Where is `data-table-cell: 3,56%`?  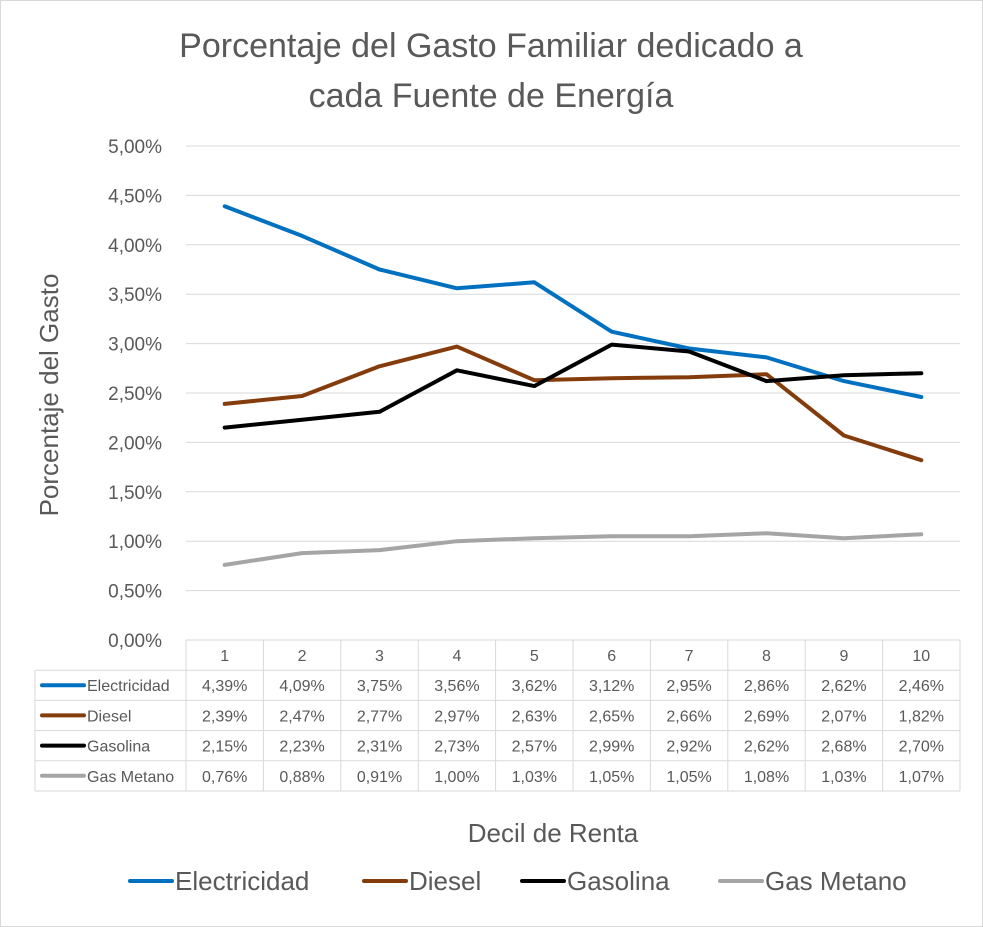 data-table-cell: 3,56% is located at coordinates (456, 686).